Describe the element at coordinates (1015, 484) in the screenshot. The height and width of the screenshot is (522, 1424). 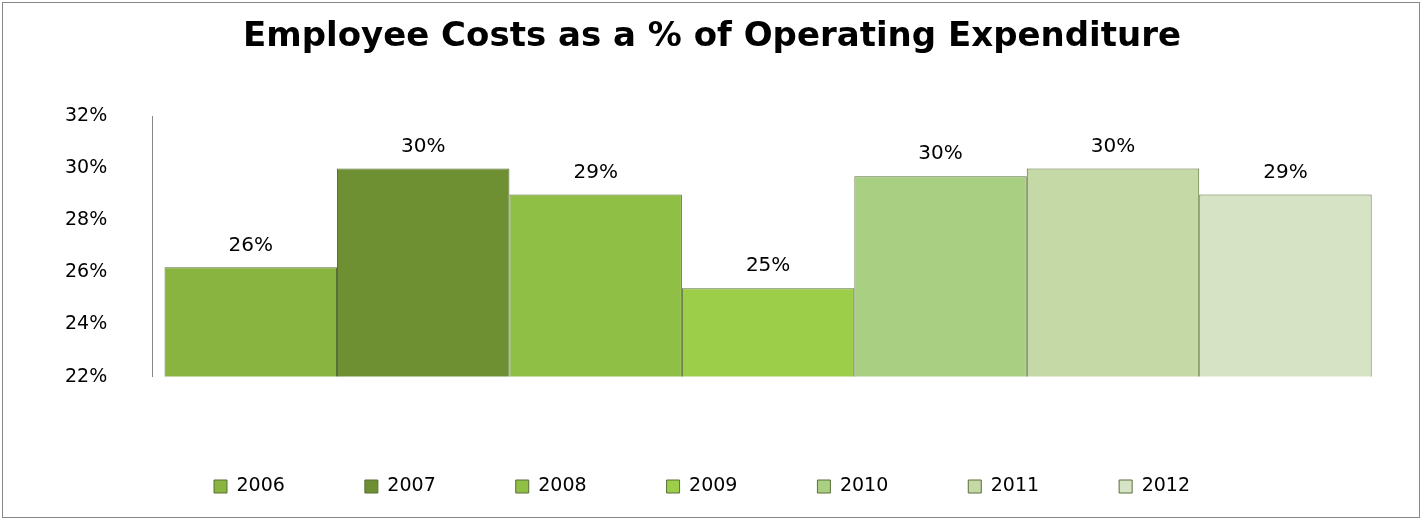
I see `legend-label: 2011` at that location.